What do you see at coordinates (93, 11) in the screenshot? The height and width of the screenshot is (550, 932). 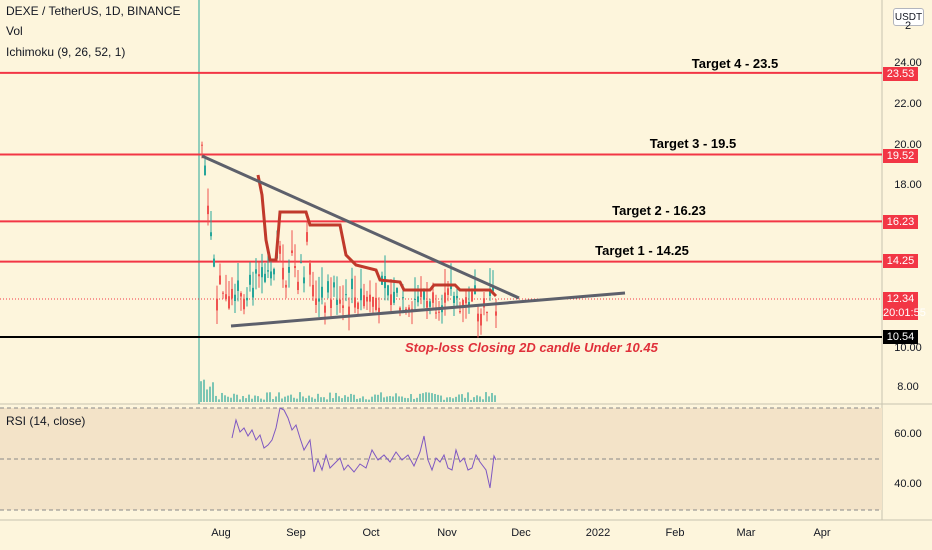 I see `symbol-legend: DEXE / TetherUS, 1D, BINANCE` at bounding box center [93, 11].